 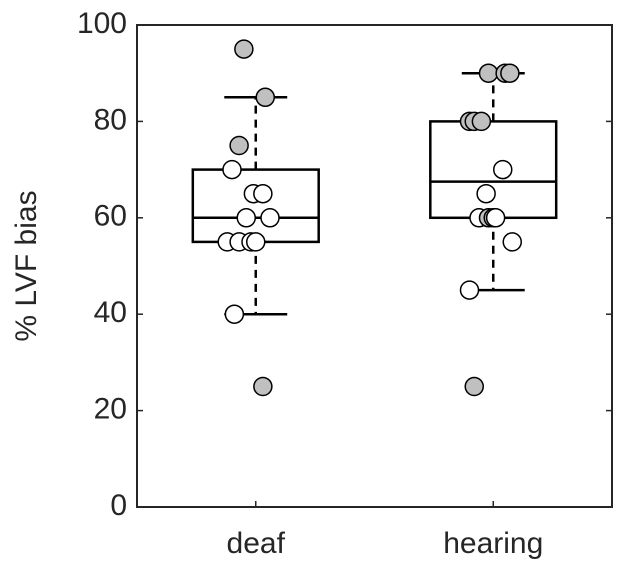 I want to click on y-tick-label: 80, so click(x=110, y=119).